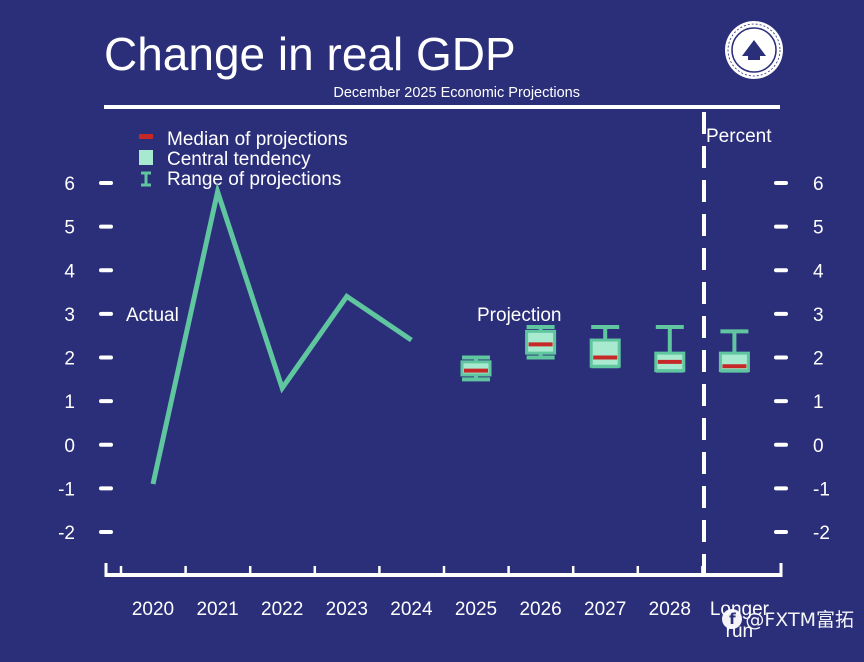 This screenshot has width=864, height=662. What do you see at coordinates (739, 136) in the screenshot?
I see `y-axis-unit-label: Percent` at bounding box center [739, 136].